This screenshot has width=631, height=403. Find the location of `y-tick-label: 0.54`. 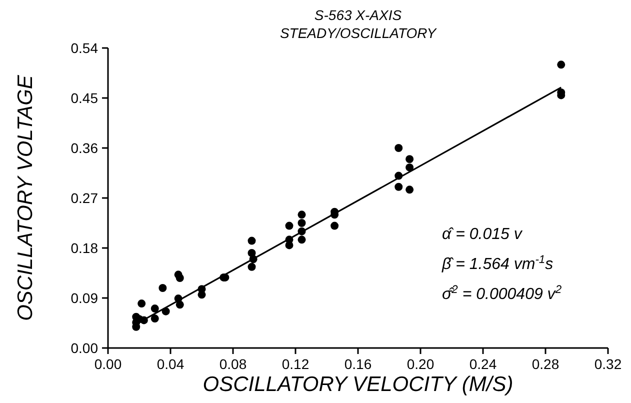

y-tick-label: 0.54 is located at coordinates (84, 48).